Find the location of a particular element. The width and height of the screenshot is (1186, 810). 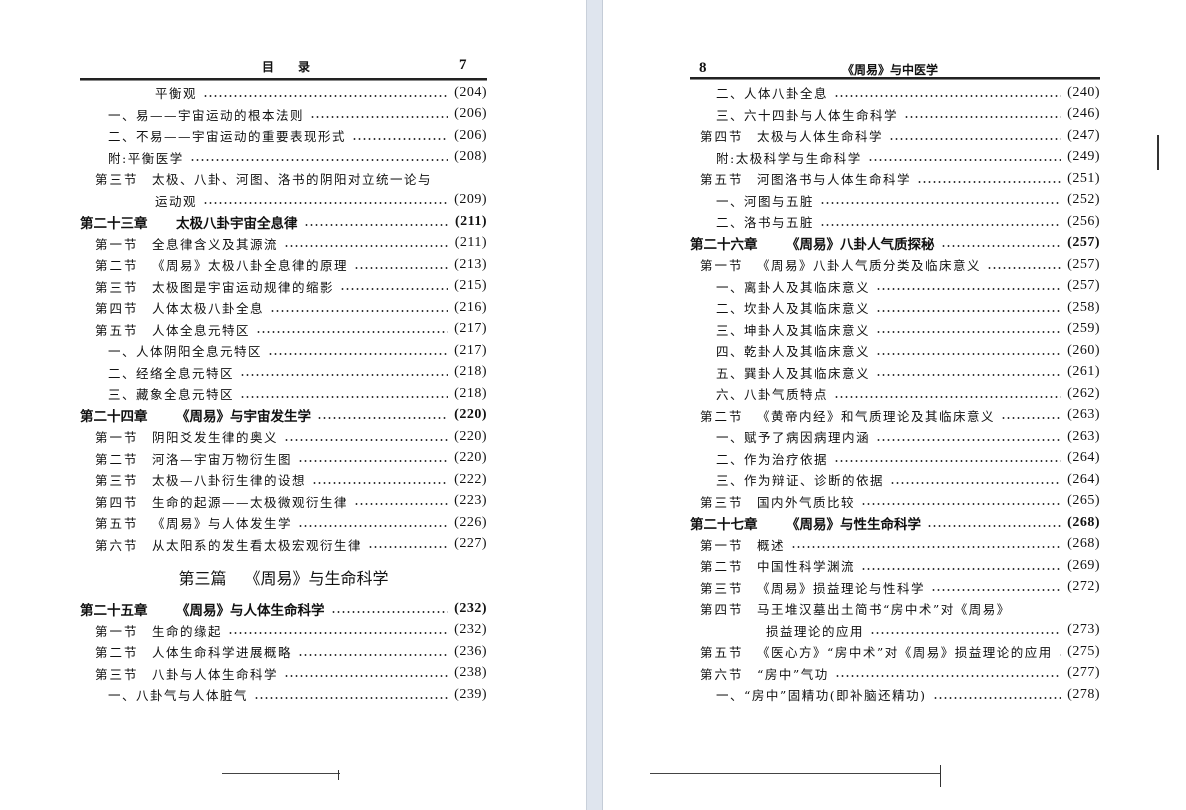

entry-title: 平衡观 is located at coordinates (176, 94).